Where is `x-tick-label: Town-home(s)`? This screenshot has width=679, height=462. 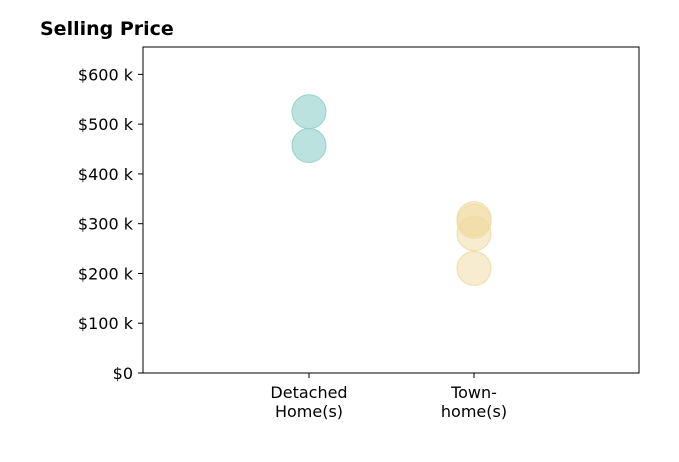
x-tick-label: Town-home(s) is located at coordinates (474, 402).